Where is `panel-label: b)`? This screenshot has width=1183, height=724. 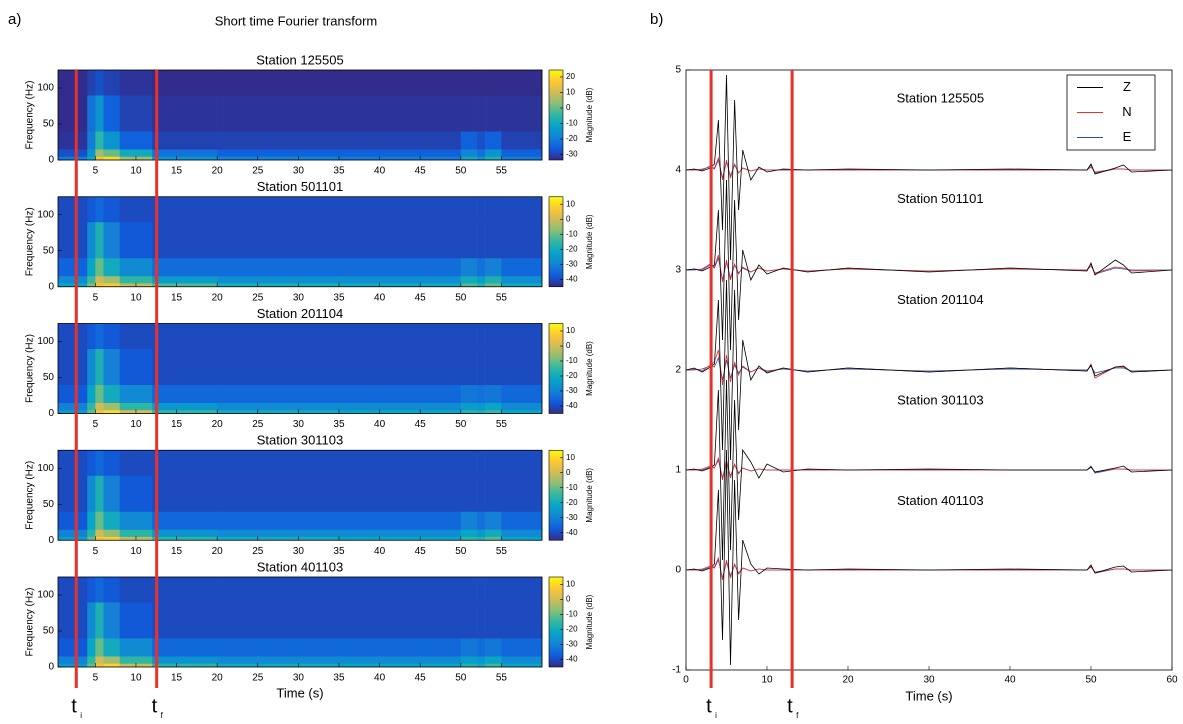
panel-label: b) is located at coordinates (656, 19).